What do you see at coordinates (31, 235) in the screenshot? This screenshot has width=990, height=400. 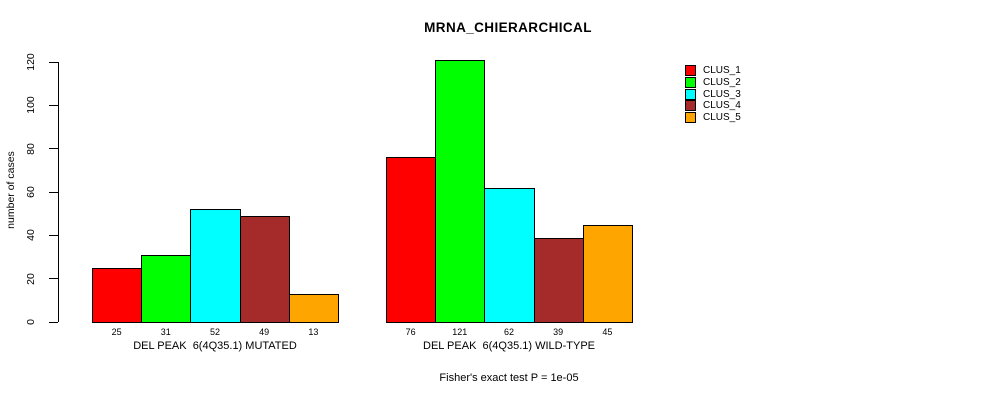 I see `y-axis-tick-label: 40` at bounding box center [31, 235].